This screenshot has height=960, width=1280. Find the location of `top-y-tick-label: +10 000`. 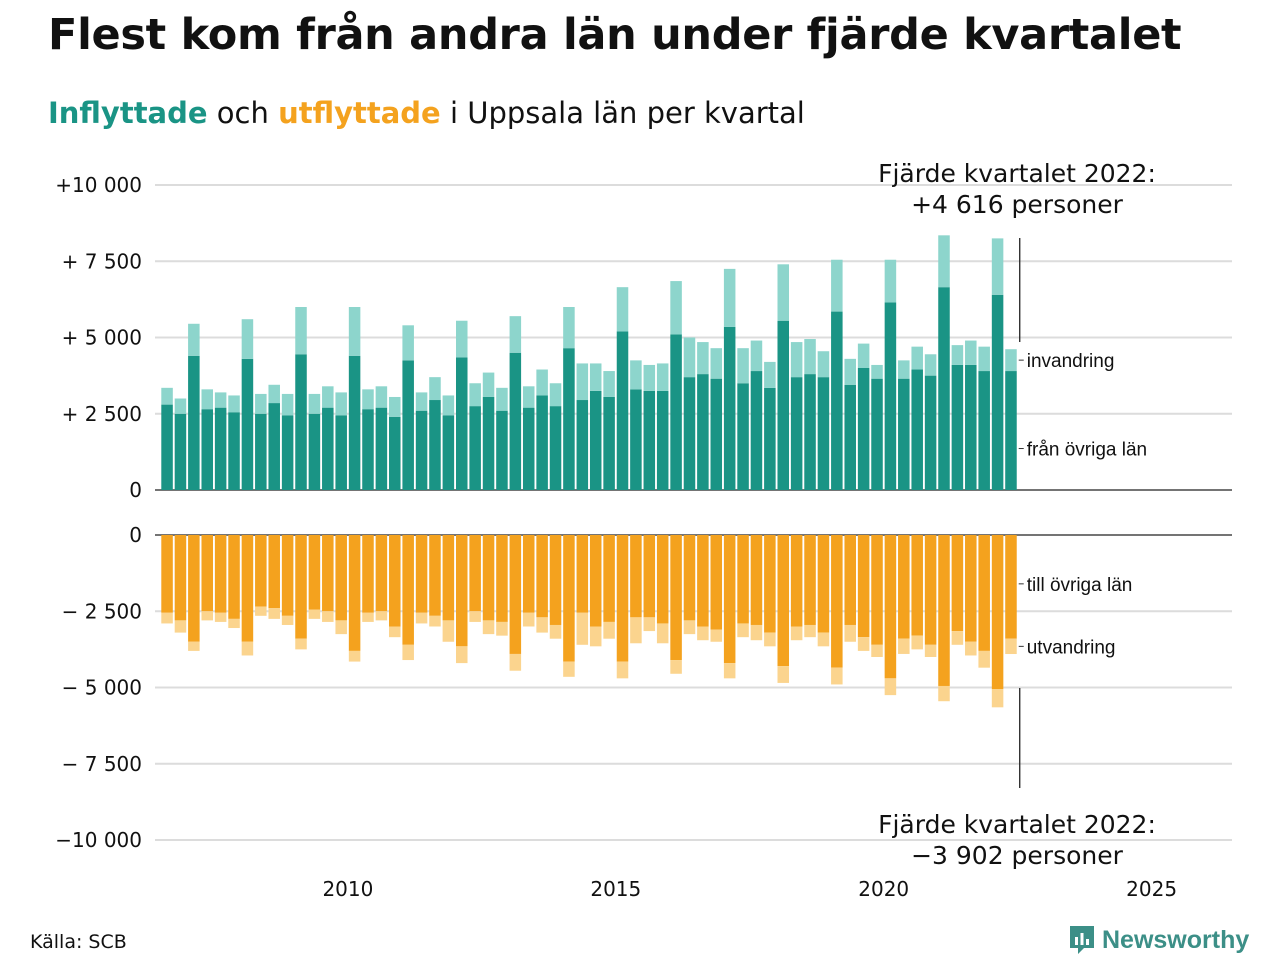

top-y-tick-label: +10 000 is located at coordinates (98, 185).